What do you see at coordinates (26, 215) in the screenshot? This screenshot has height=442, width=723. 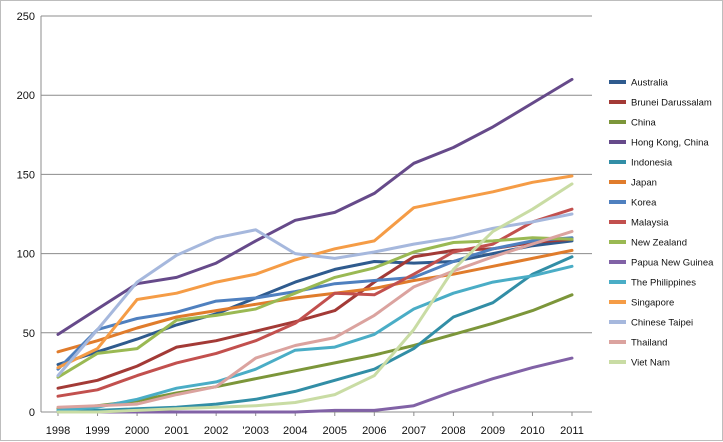 I see `y-axis-tick-labels: 0 50 100 150 200 250` at bounding box center [26, 215].